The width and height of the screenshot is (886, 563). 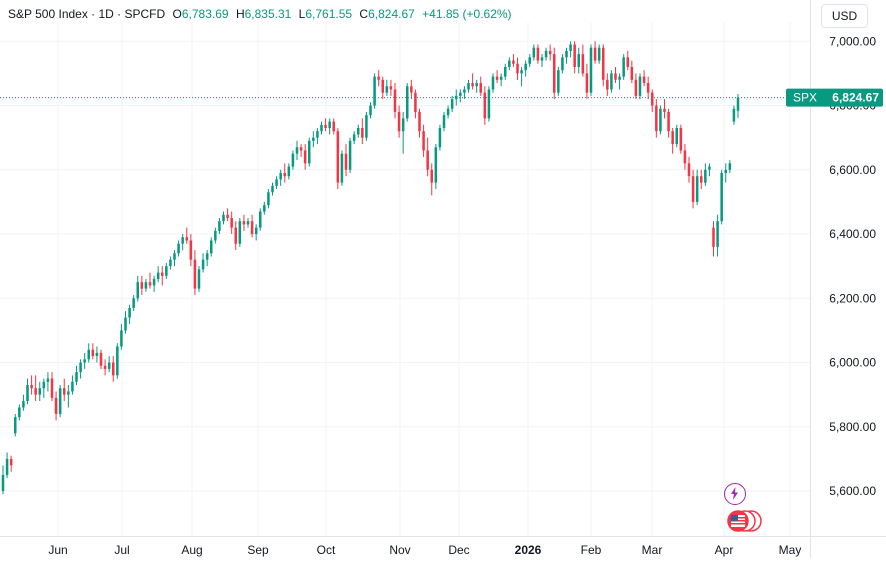 I want to click on y-tick-label: 7,000.00, so click(x=852, y=41).